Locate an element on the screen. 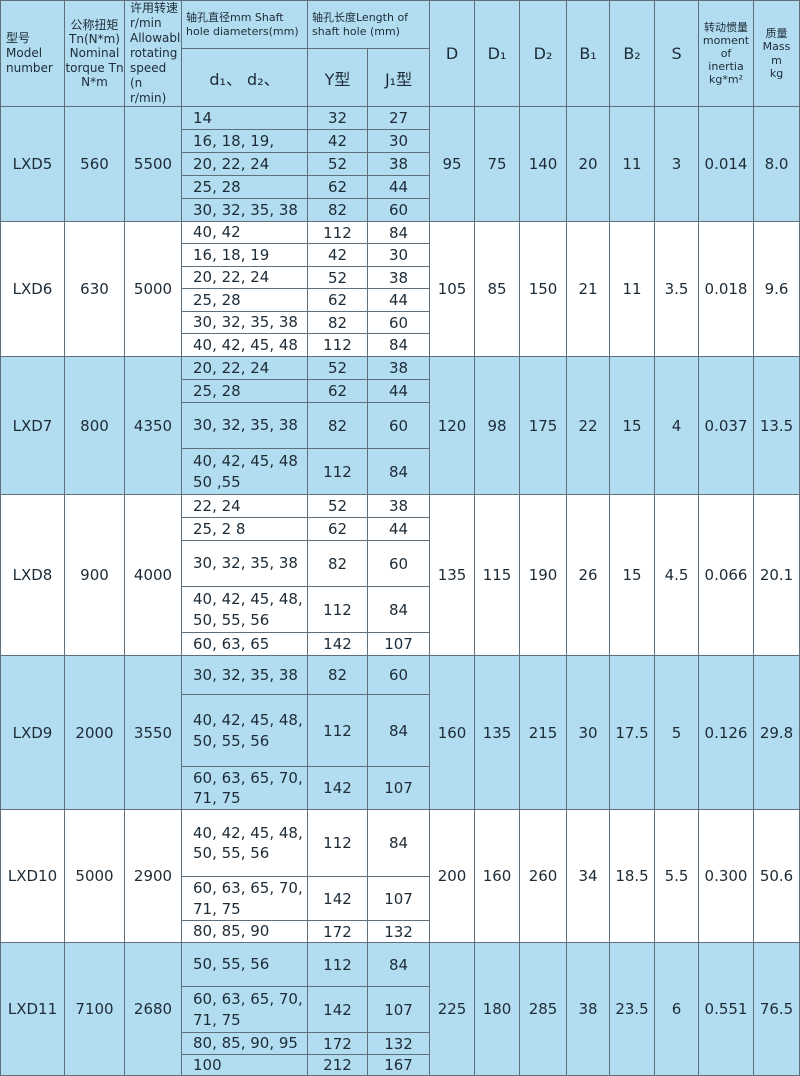 This screenshot has height=1076, width=800. dim-B1-cell: 21 is located at coordinates (588, 289).